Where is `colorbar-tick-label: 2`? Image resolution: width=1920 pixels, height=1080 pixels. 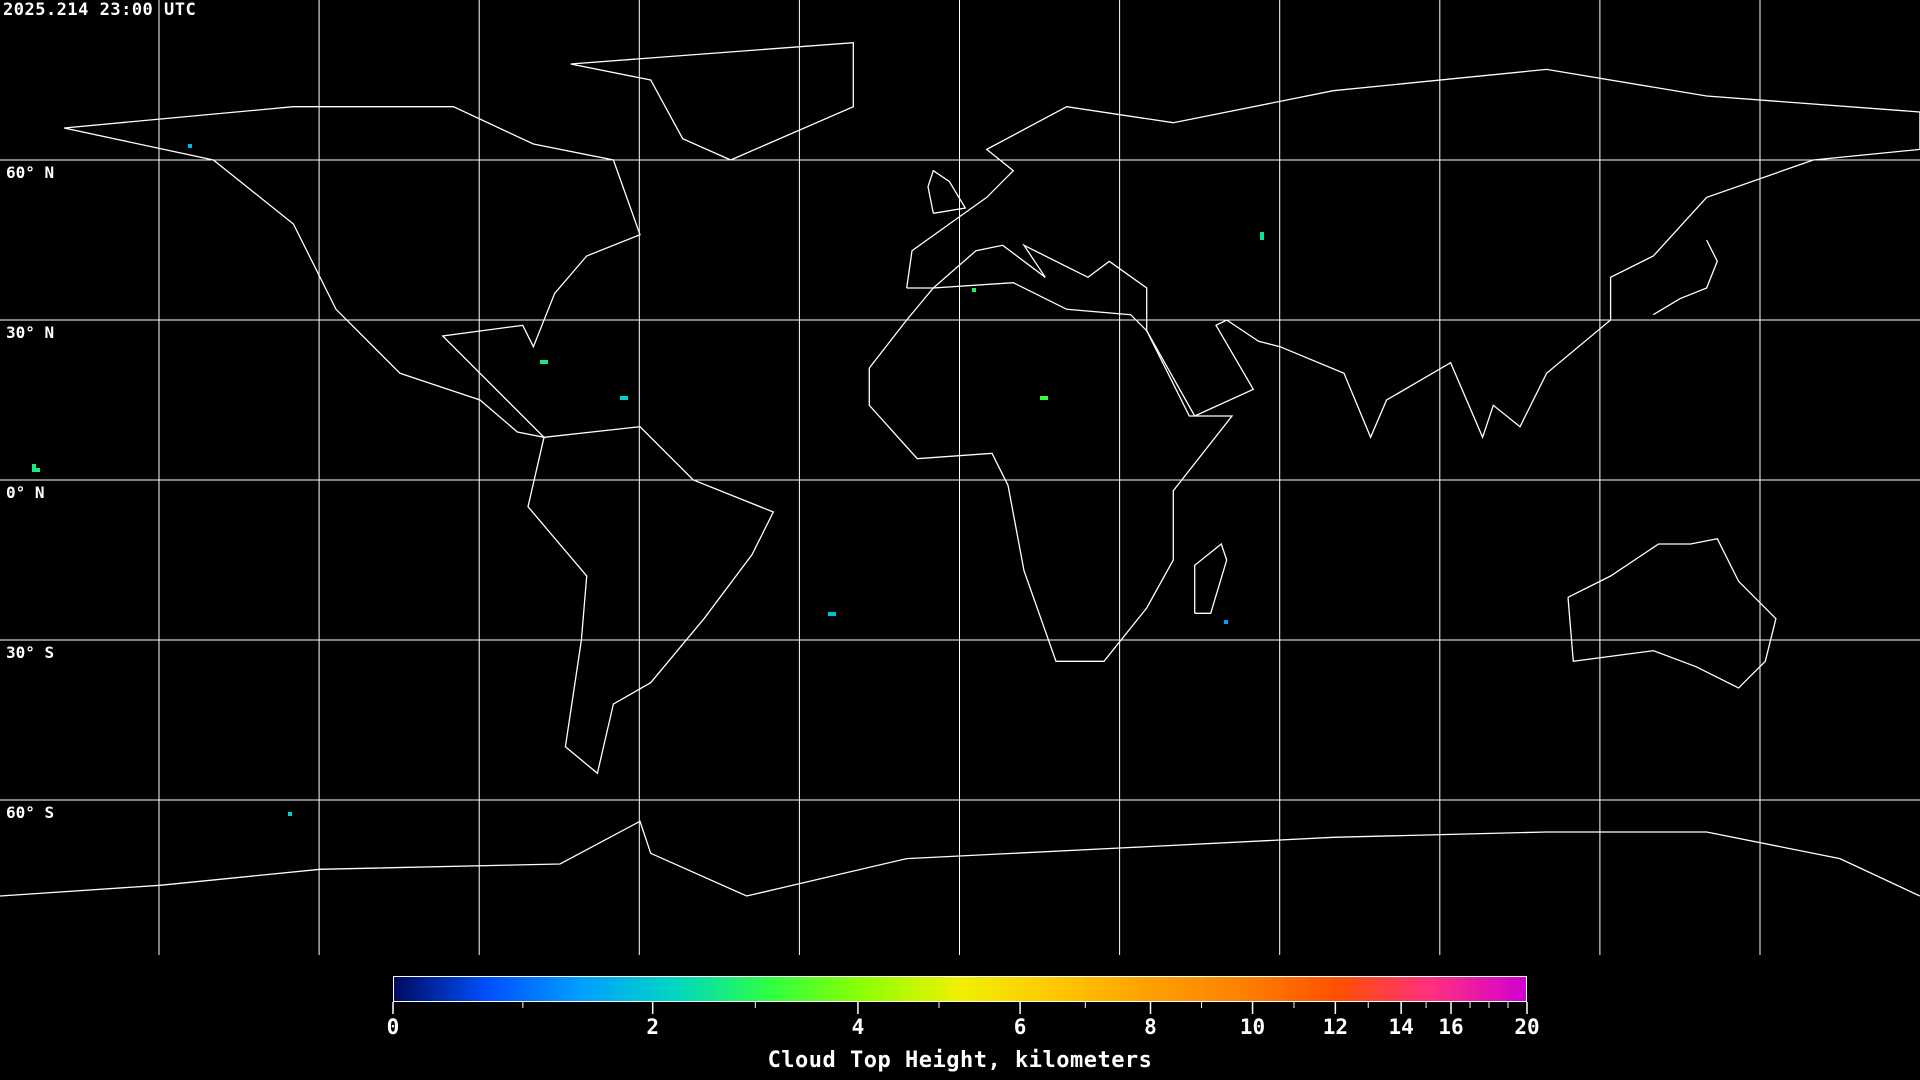
colorbar-tick-label: 2 is located at coordinates (652, 1027).